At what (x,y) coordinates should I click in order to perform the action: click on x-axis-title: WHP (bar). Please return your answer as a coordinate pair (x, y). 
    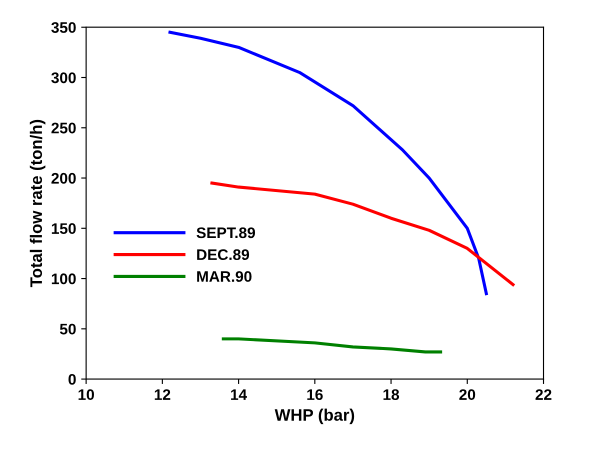
    Looking at the image, I should click on (314, 416).